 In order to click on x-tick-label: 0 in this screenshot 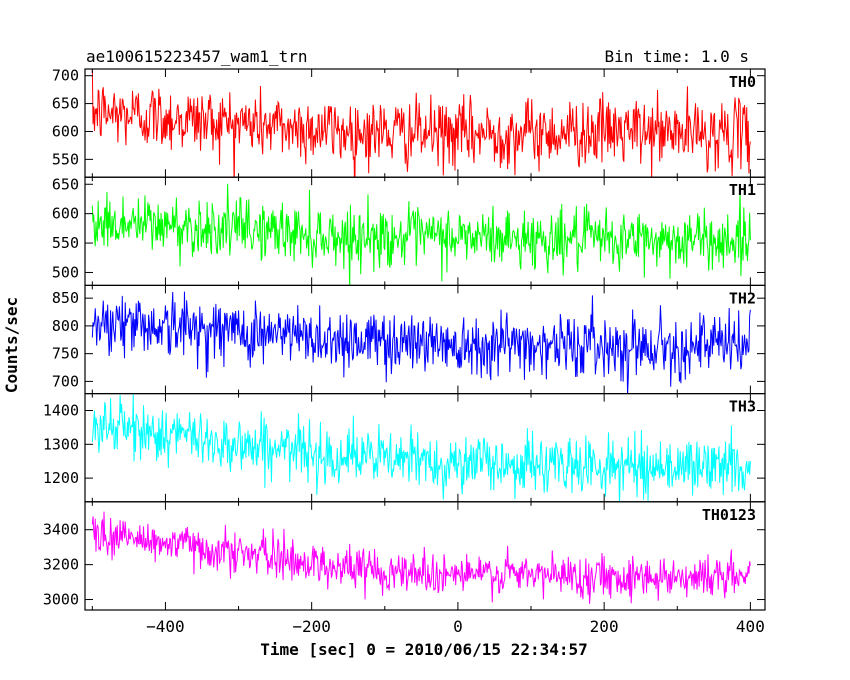, I will do `click(458, 626)`.